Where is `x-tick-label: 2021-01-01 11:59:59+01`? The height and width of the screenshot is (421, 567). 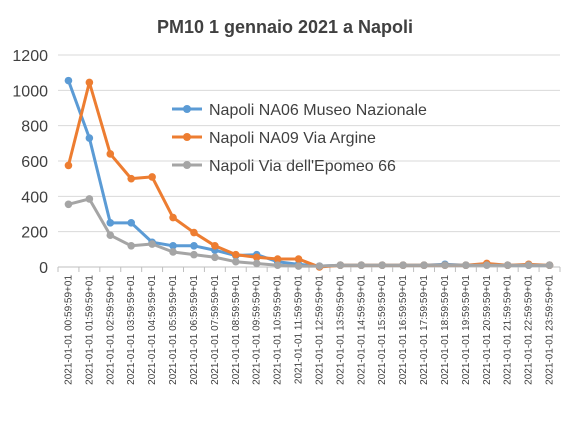 x-tick-label: 2021-01-01 11:59:59+01 is located at coordinates (299, 330).